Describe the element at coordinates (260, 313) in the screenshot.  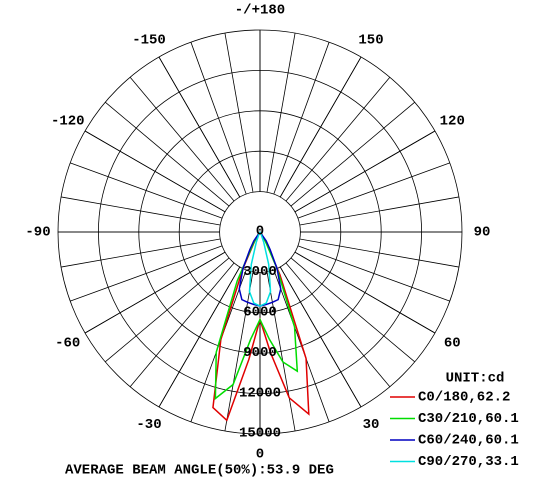
I see `r-tick-label: 6000` at that location.